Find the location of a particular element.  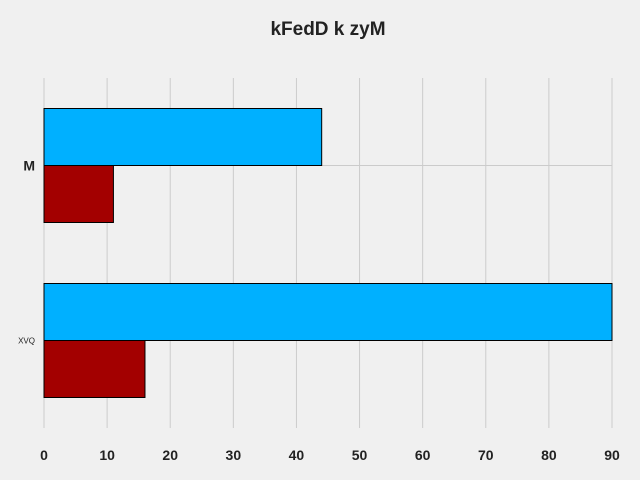

x-tick-label: 30 is located at coordinates (234, 455).